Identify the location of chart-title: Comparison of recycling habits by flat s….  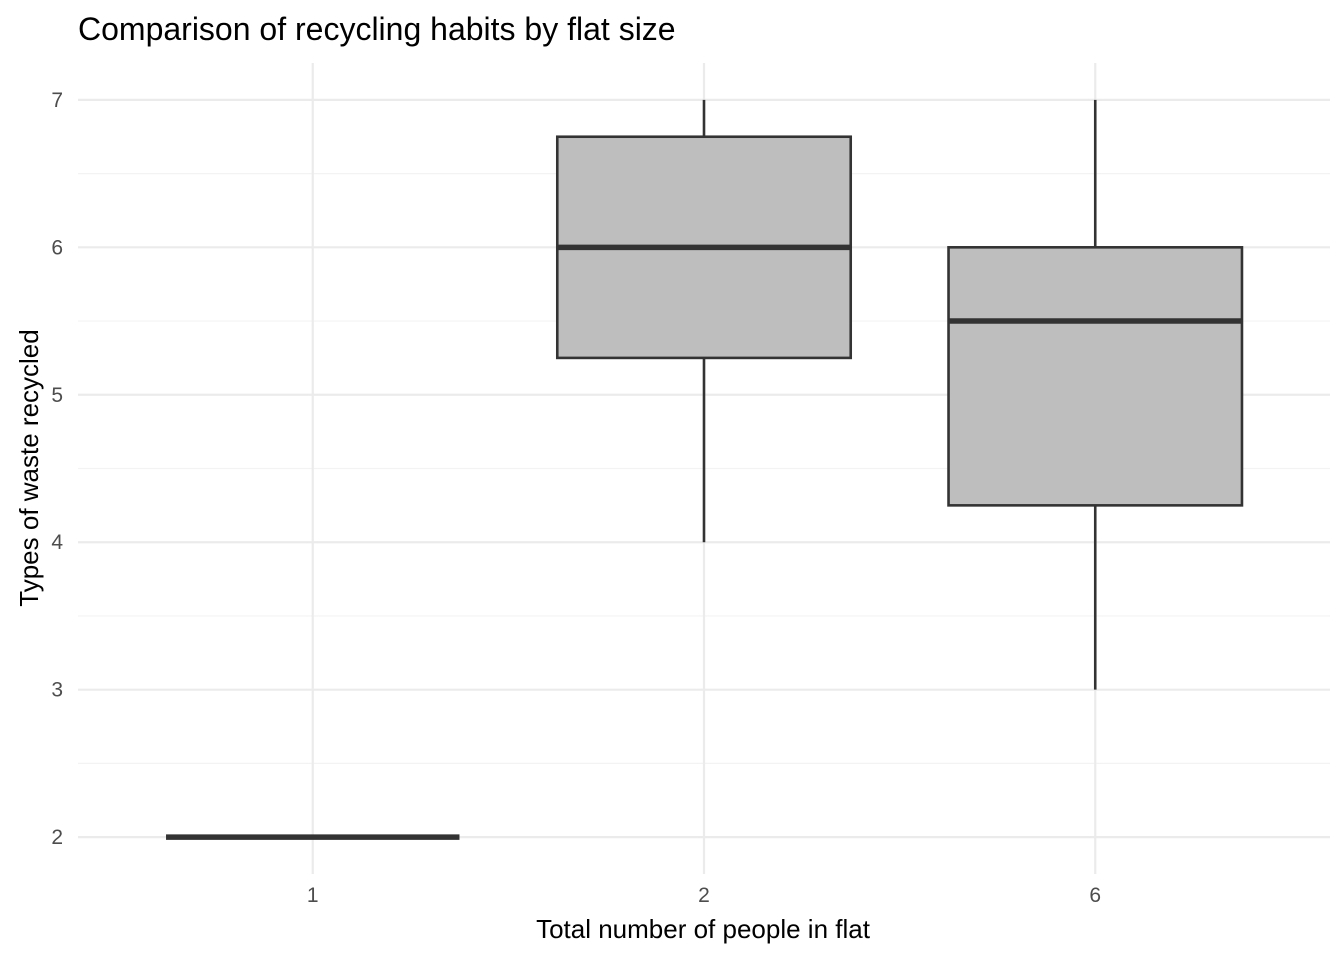
(377, 29).